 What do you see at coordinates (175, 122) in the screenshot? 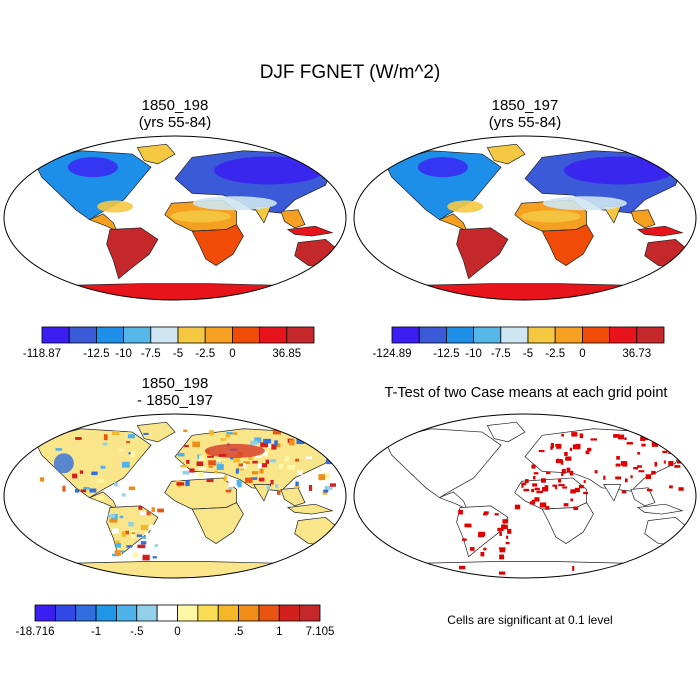
I see `panel1-title-line2: (yrs 55-84)` at bounding box center [175, 122].